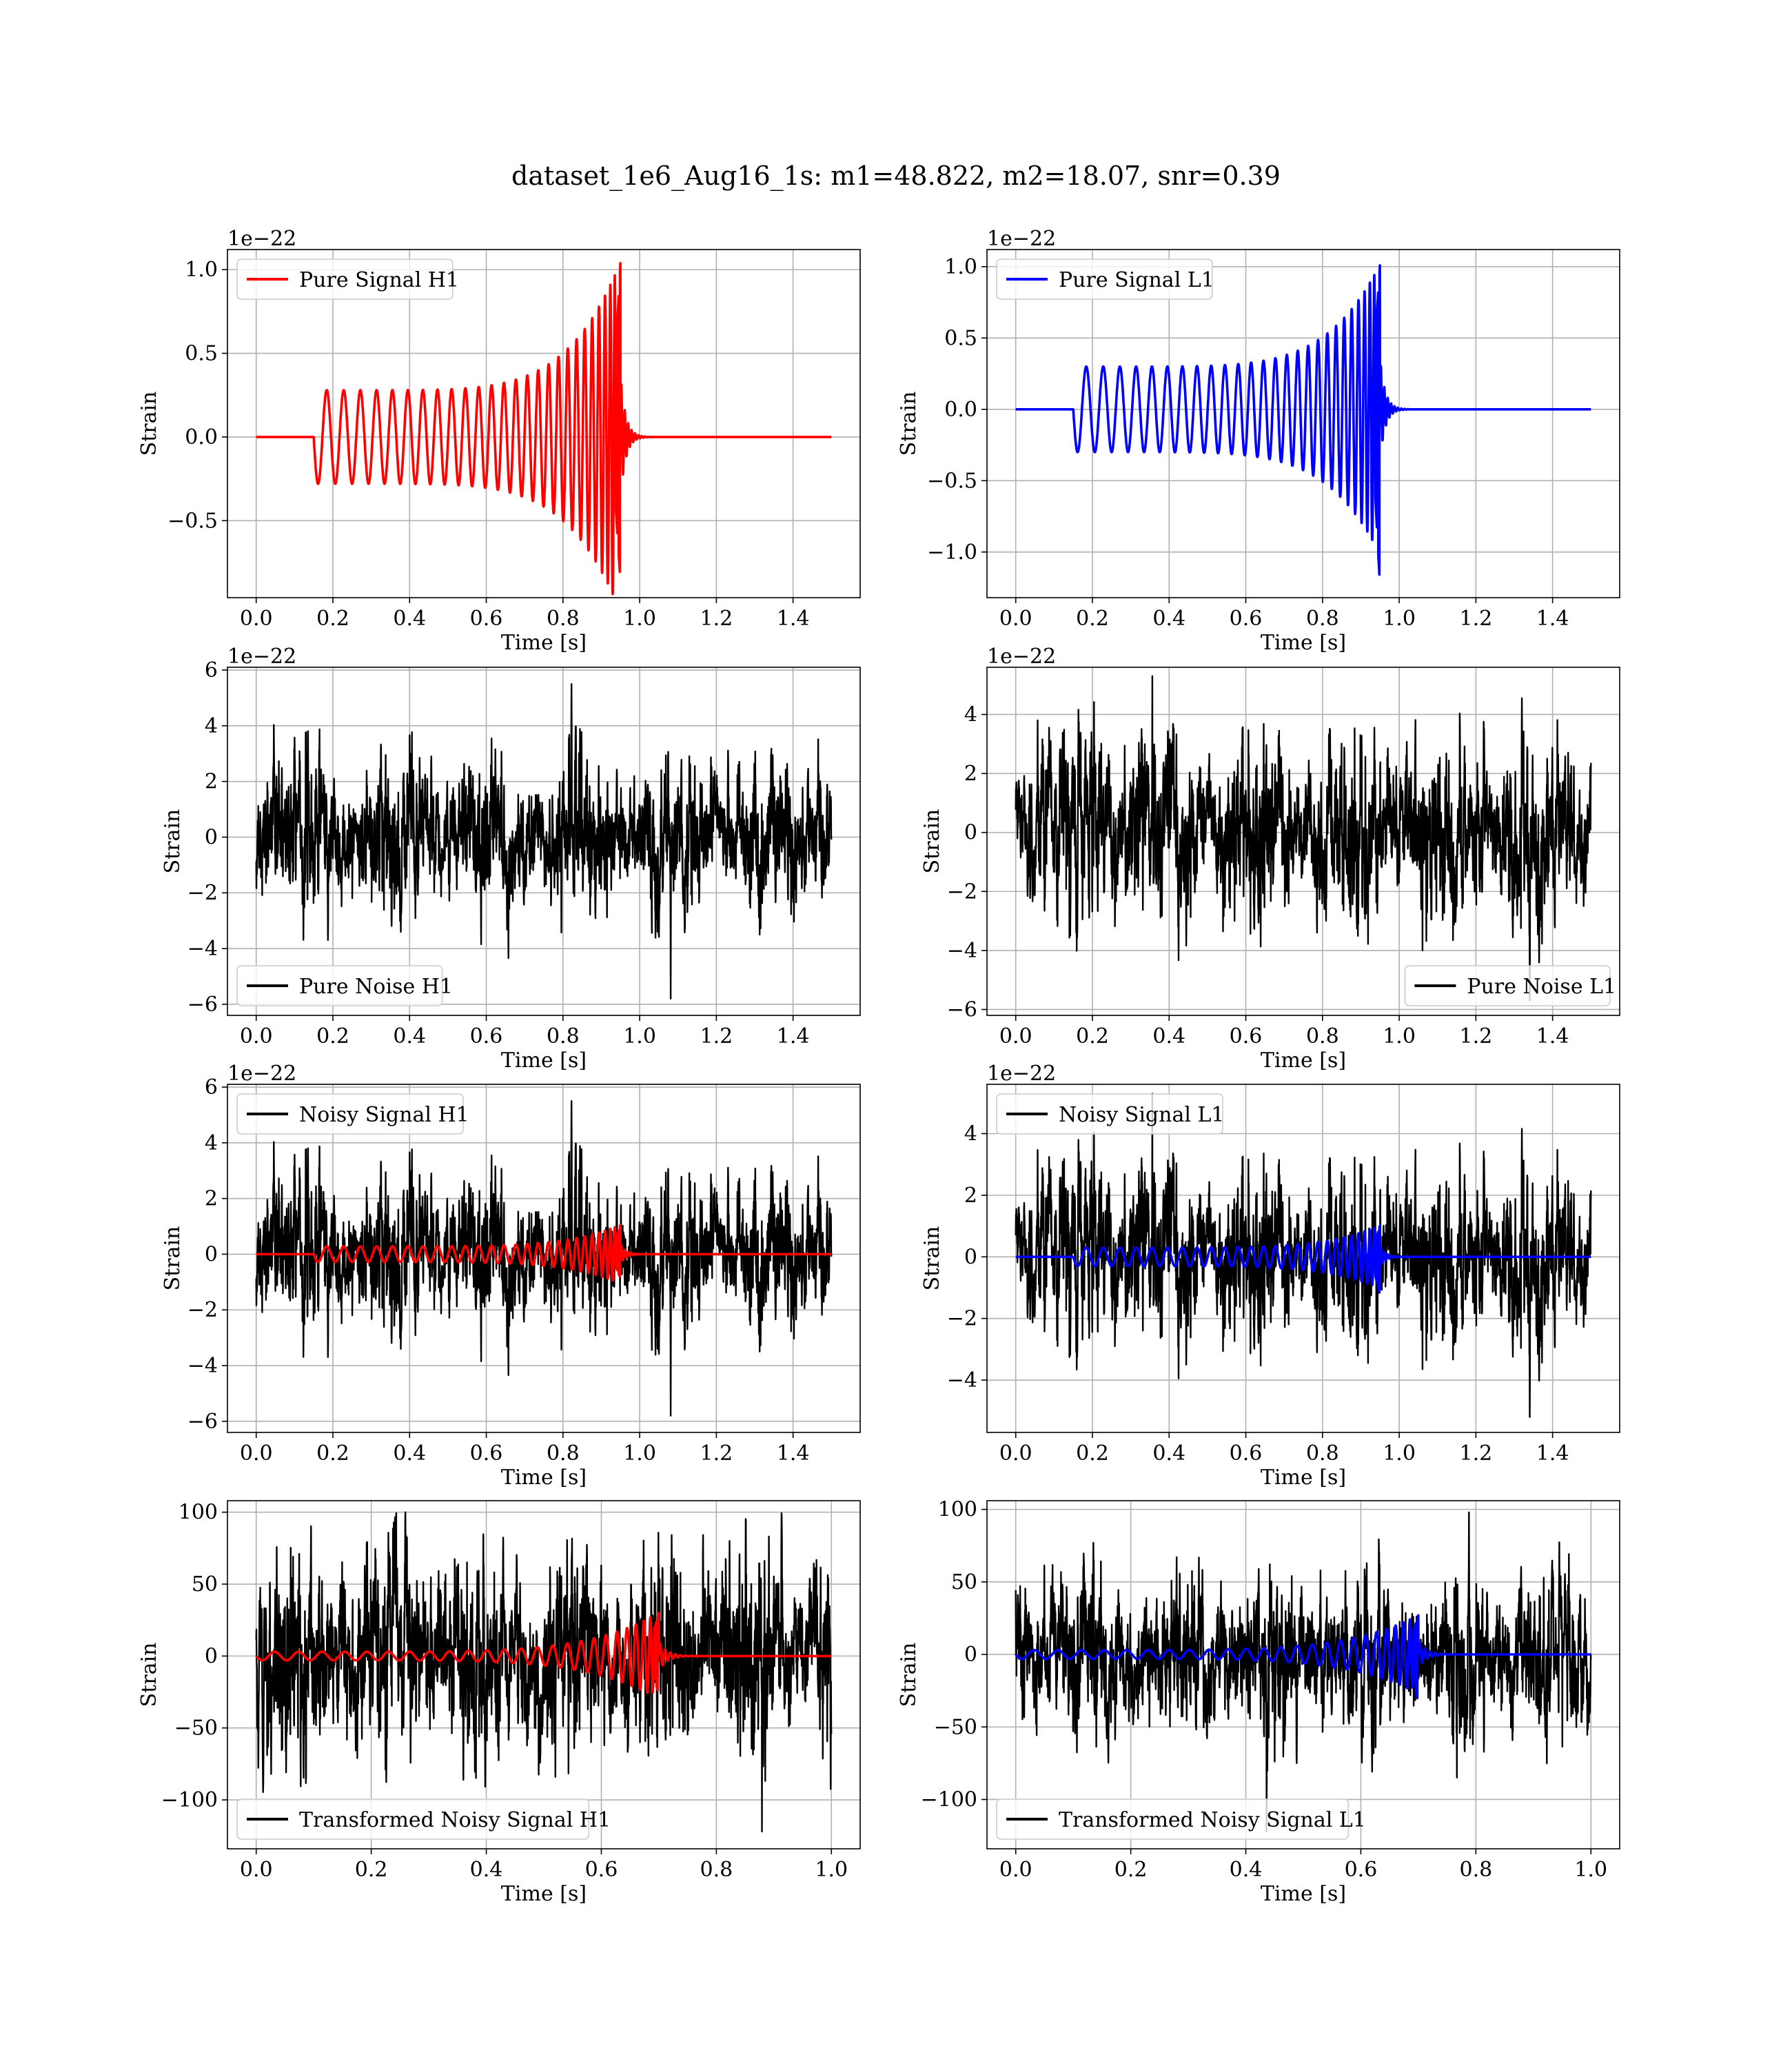 Image resolution: width=1792 pixels, height=2068 pixels. What do you see at coordinates (201, 354) in the screenshot?
I see `y-tick-label: 0.5` at bounding box center [201, 354].